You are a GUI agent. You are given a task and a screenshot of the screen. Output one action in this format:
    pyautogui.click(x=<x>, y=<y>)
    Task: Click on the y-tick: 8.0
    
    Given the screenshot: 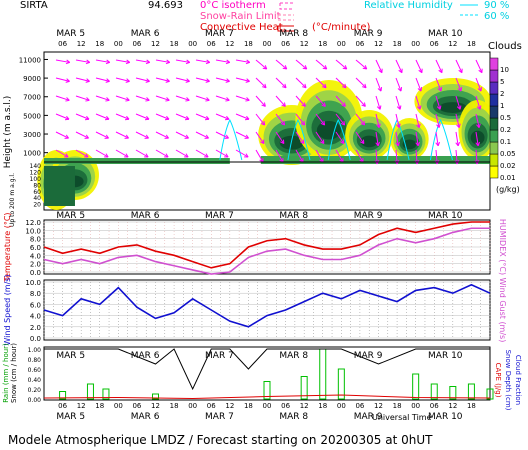 What is the action you would take?
    pyautogui.click(x=35, y=240)
    